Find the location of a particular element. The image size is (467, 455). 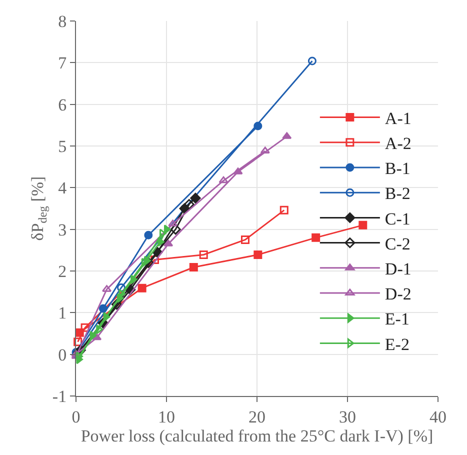

x-tick-label: 40 is located at coordinates (438, 416).